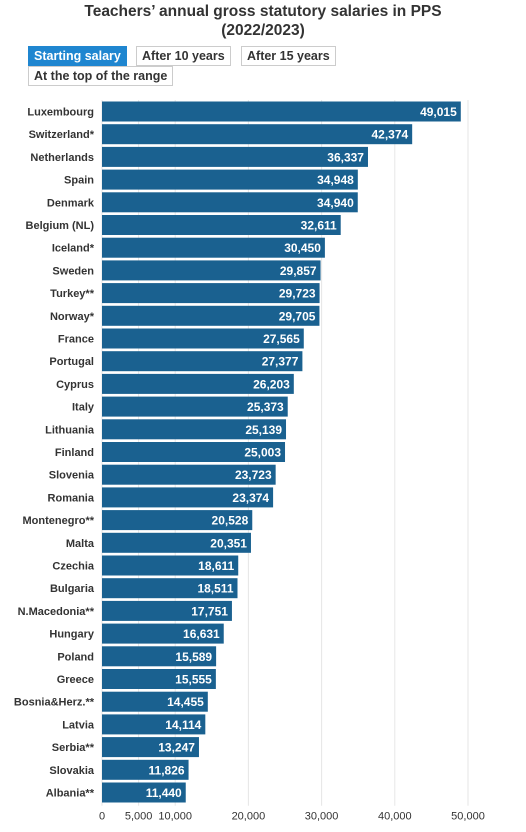 The height and width of the screenshot is (832, 526). Describe the element at coordinates (228, 543) in the screenshot. I see `bar-value-label: 20,351` at that location.